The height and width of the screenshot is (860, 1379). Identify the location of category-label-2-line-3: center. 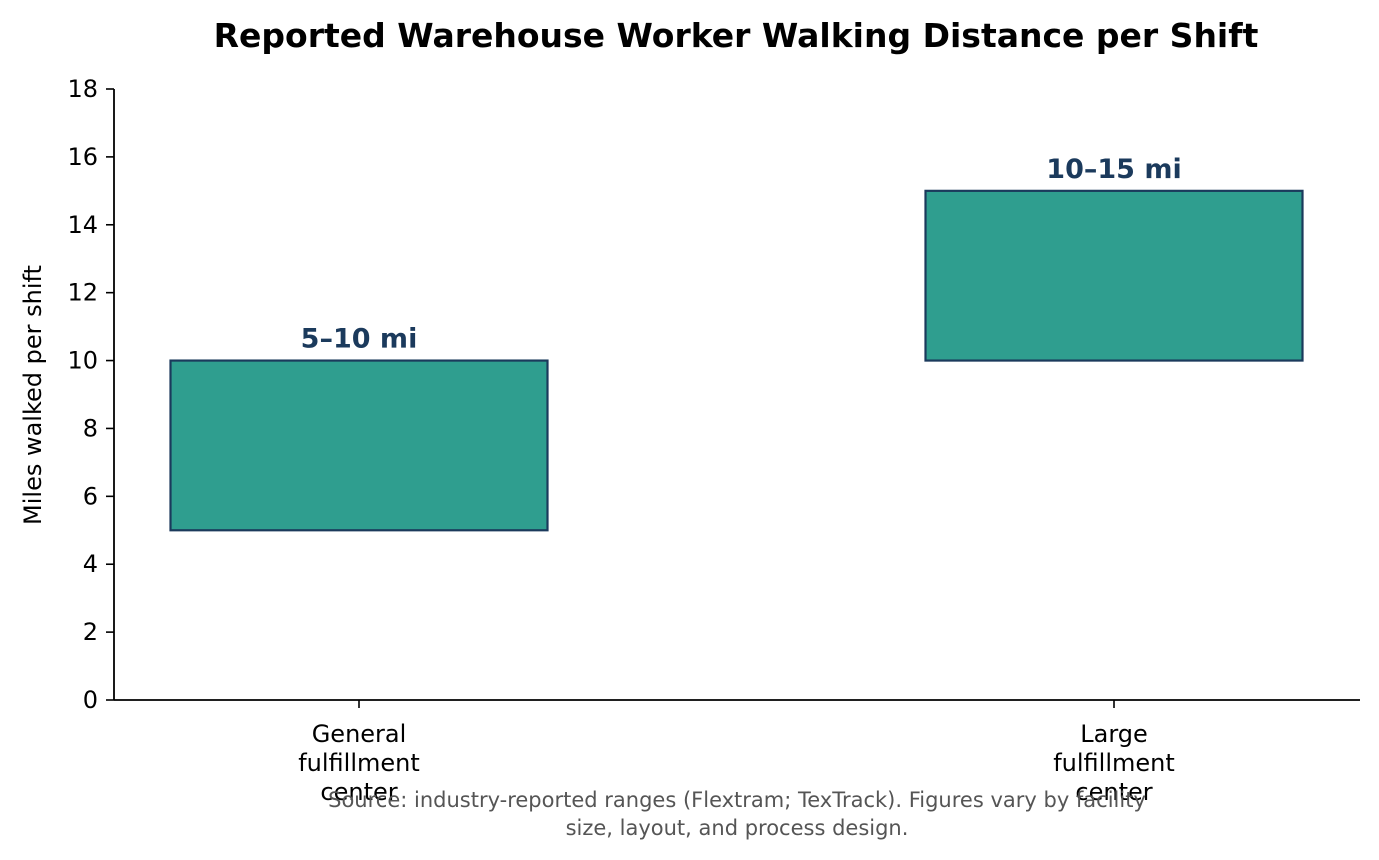
(1113, 792).